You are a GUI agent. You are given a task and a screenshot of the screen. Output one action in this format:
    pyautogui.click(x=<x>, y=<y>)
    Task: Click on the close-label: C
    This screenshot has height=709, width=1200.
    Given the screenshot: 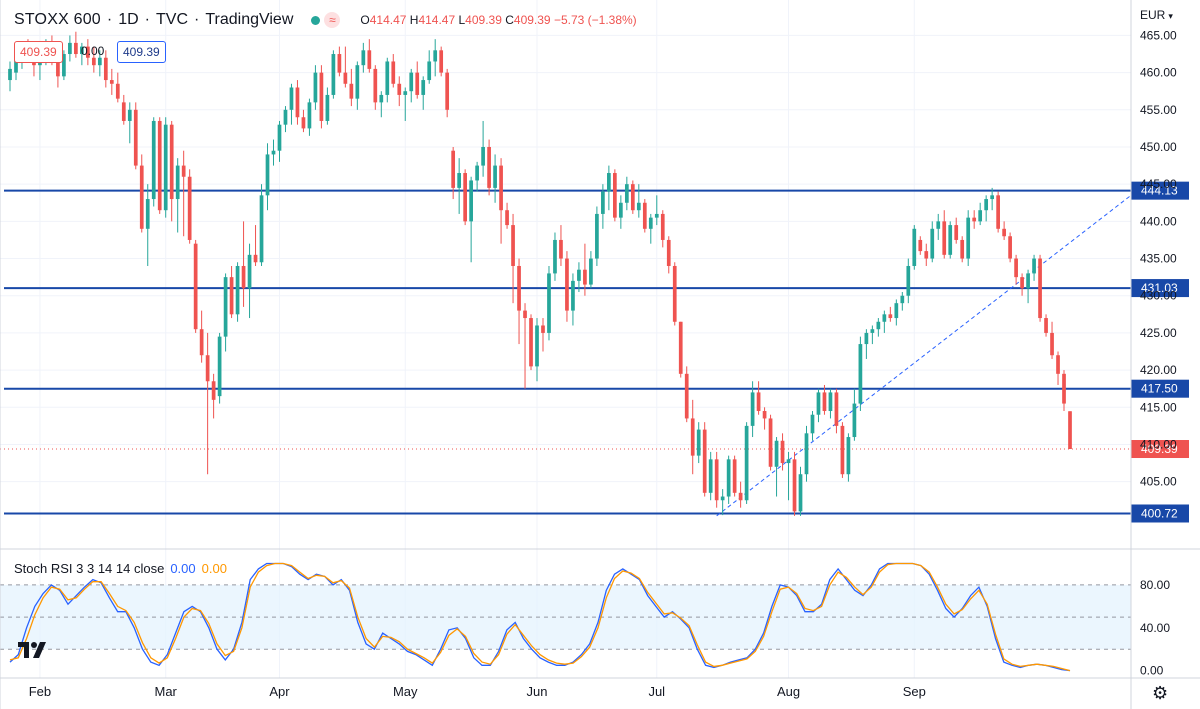 What is the action you would take?
    pyautogui.click(x=509, y=20)
    